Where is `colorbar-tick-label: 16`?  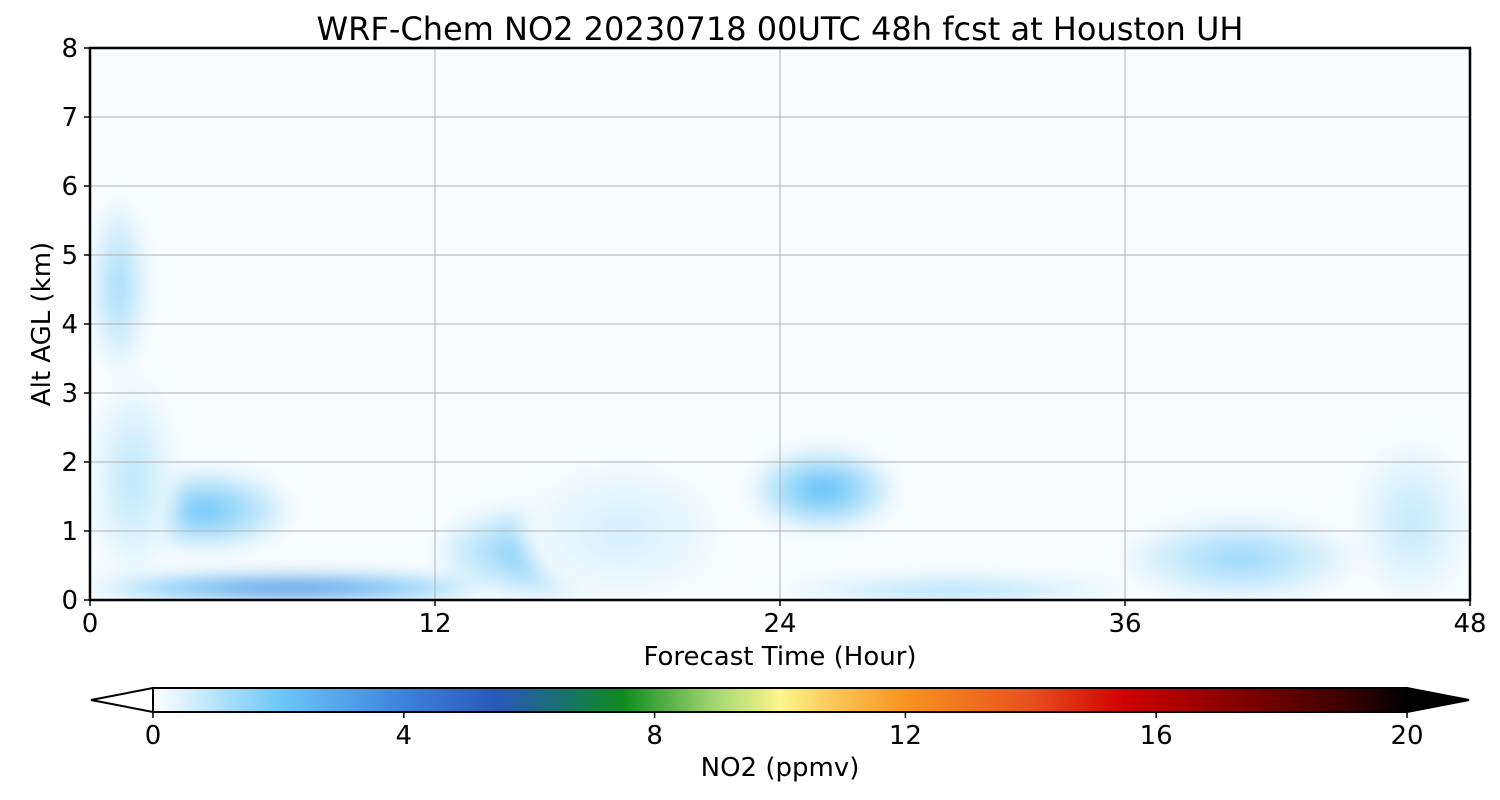 colorbar-tick-label: 16 is located at coordinates (1156, 736).